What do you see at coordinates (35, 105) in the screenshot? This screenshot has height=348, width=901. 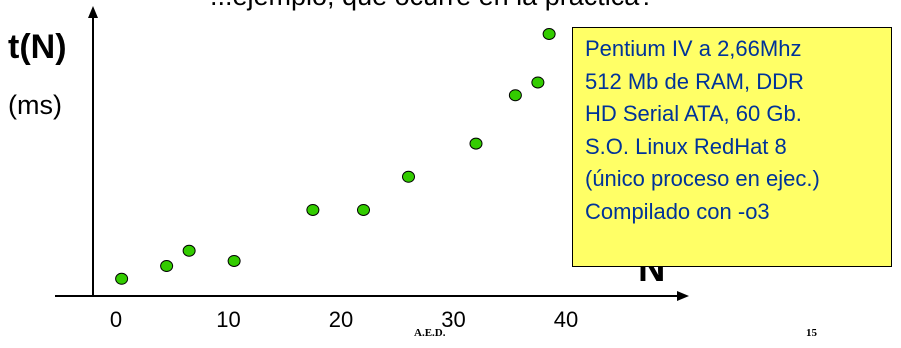 I see `y-axis-unit: (ms)` at bounding box center [35, 105].